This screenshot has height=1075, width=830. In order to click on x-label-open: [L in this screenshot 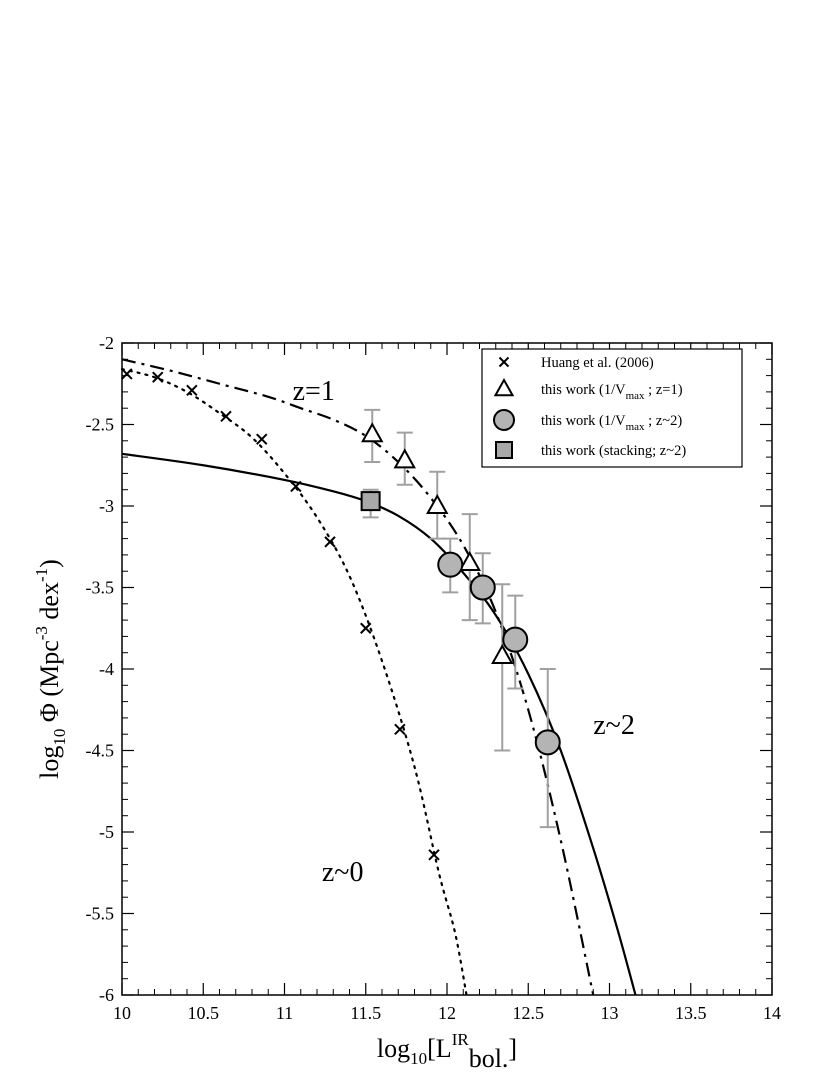, I will do `click(439, 1048)`.